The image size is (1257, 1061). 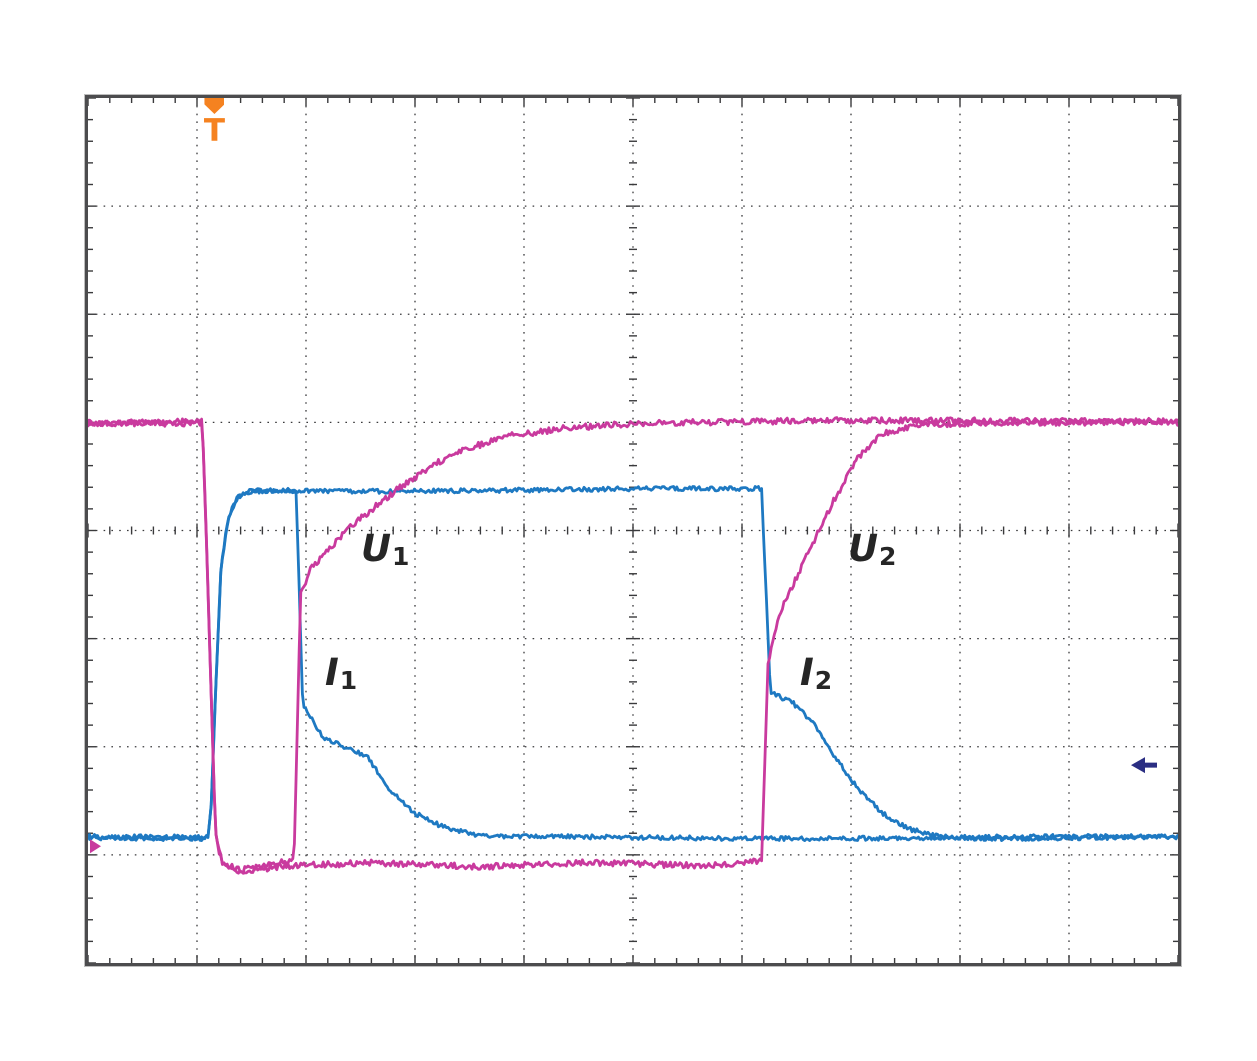 What do you see at coordinates (214, 131) in the screenshot?
I see `trigger-symbol: T` at bounding box center [214, 131].